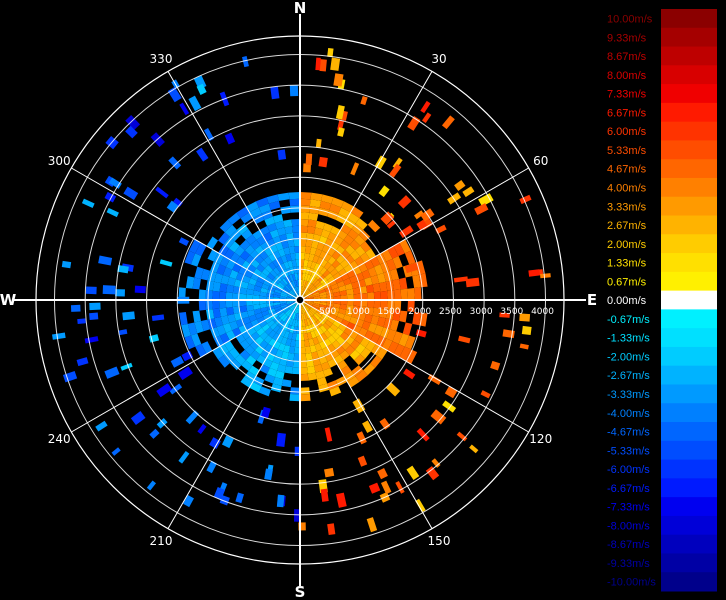 This screenshot has height=600, width=726. I want to click on azimuth-label: 330, so click(161, 59).